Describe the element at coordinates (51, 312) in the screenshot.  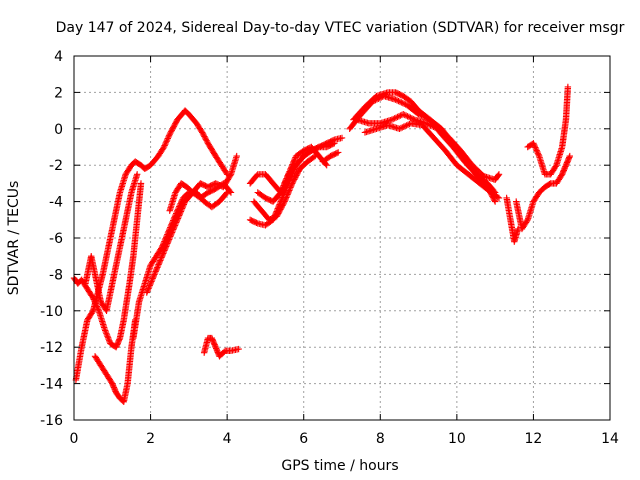
I see `y-tick-label: -10` at that location.